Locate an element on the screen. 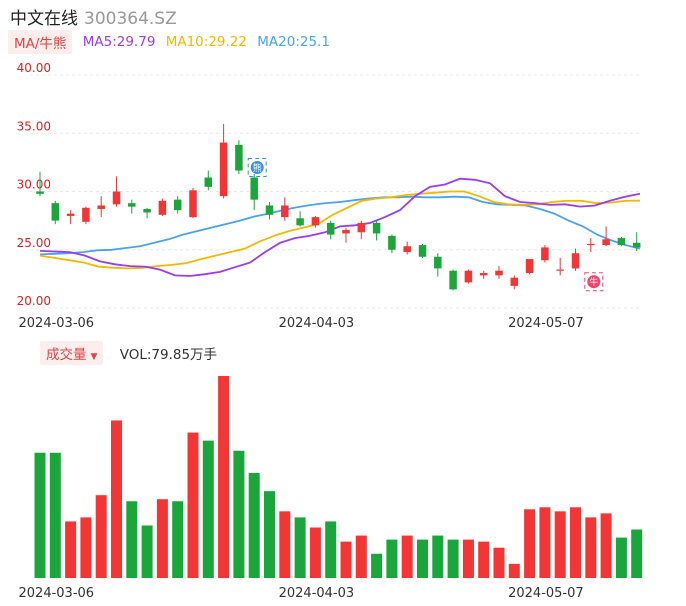 This screenshot has height=606, width=686. badge-frame is located at coordinates (594, 282).